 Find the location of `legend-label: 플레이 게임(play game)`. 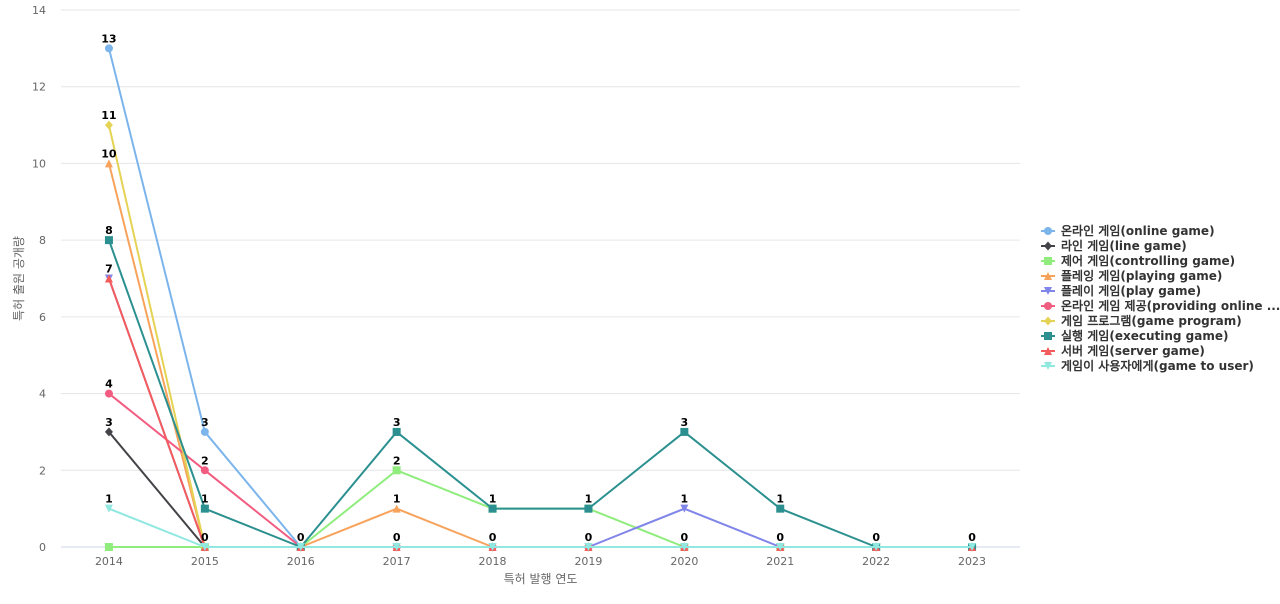

legend-label: 플레이 게임(play game) is located at coordinates (1131, 290).